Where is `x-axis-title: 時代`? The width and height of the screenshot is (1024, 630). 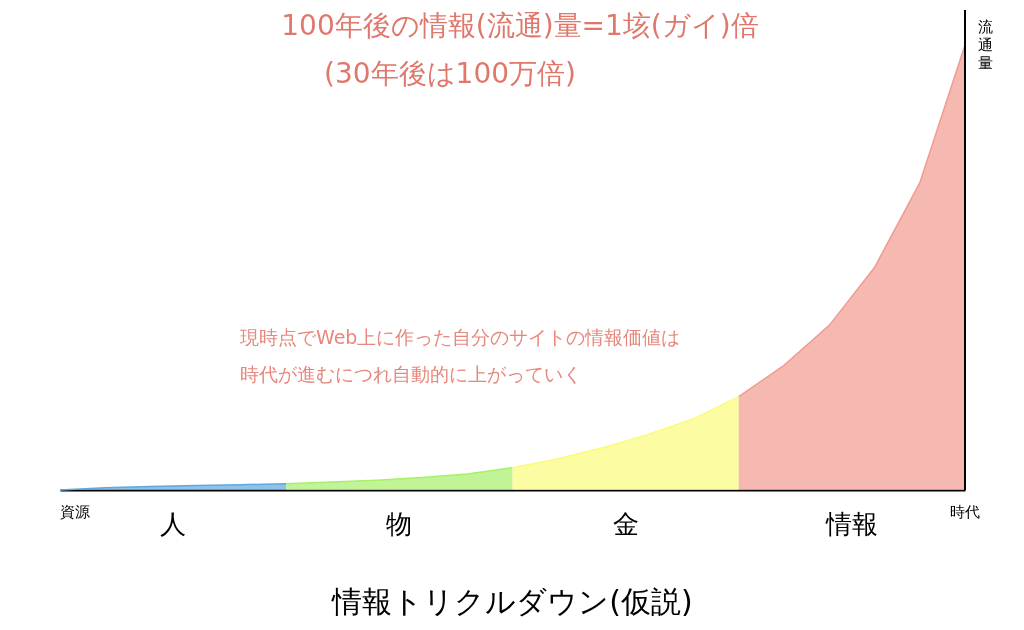 x-axis-title: 時代 is located at coordinates (965, 512).